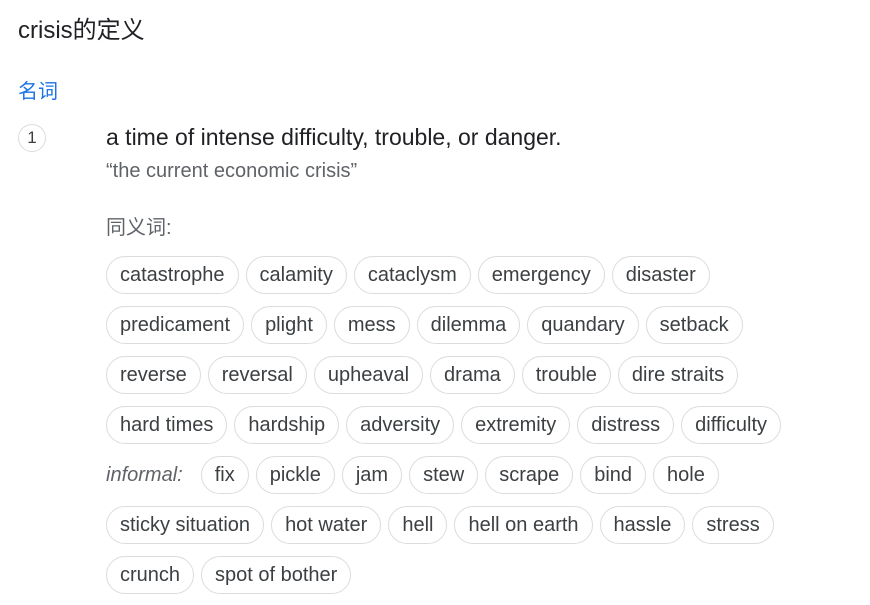  Describe the element at coordinates (642, 525) in the screenshot. I see `synonym-chip: hassle` at that location.